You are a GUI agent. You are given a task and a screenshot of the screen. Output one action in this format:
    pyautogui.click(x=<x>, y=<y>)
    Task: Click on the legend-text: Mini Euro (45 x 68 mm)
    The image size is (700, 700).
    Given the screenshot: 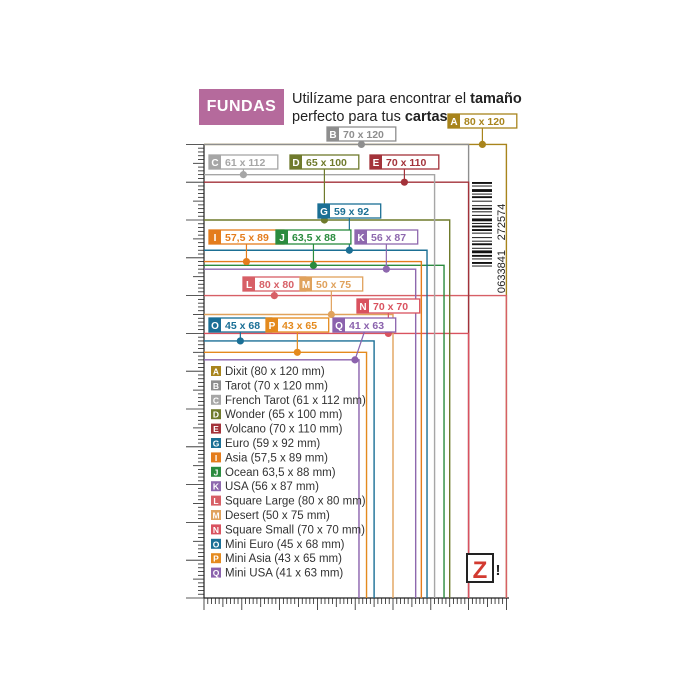 What is the action you would take?
    pyautogui.click(x=285, y=545)
    